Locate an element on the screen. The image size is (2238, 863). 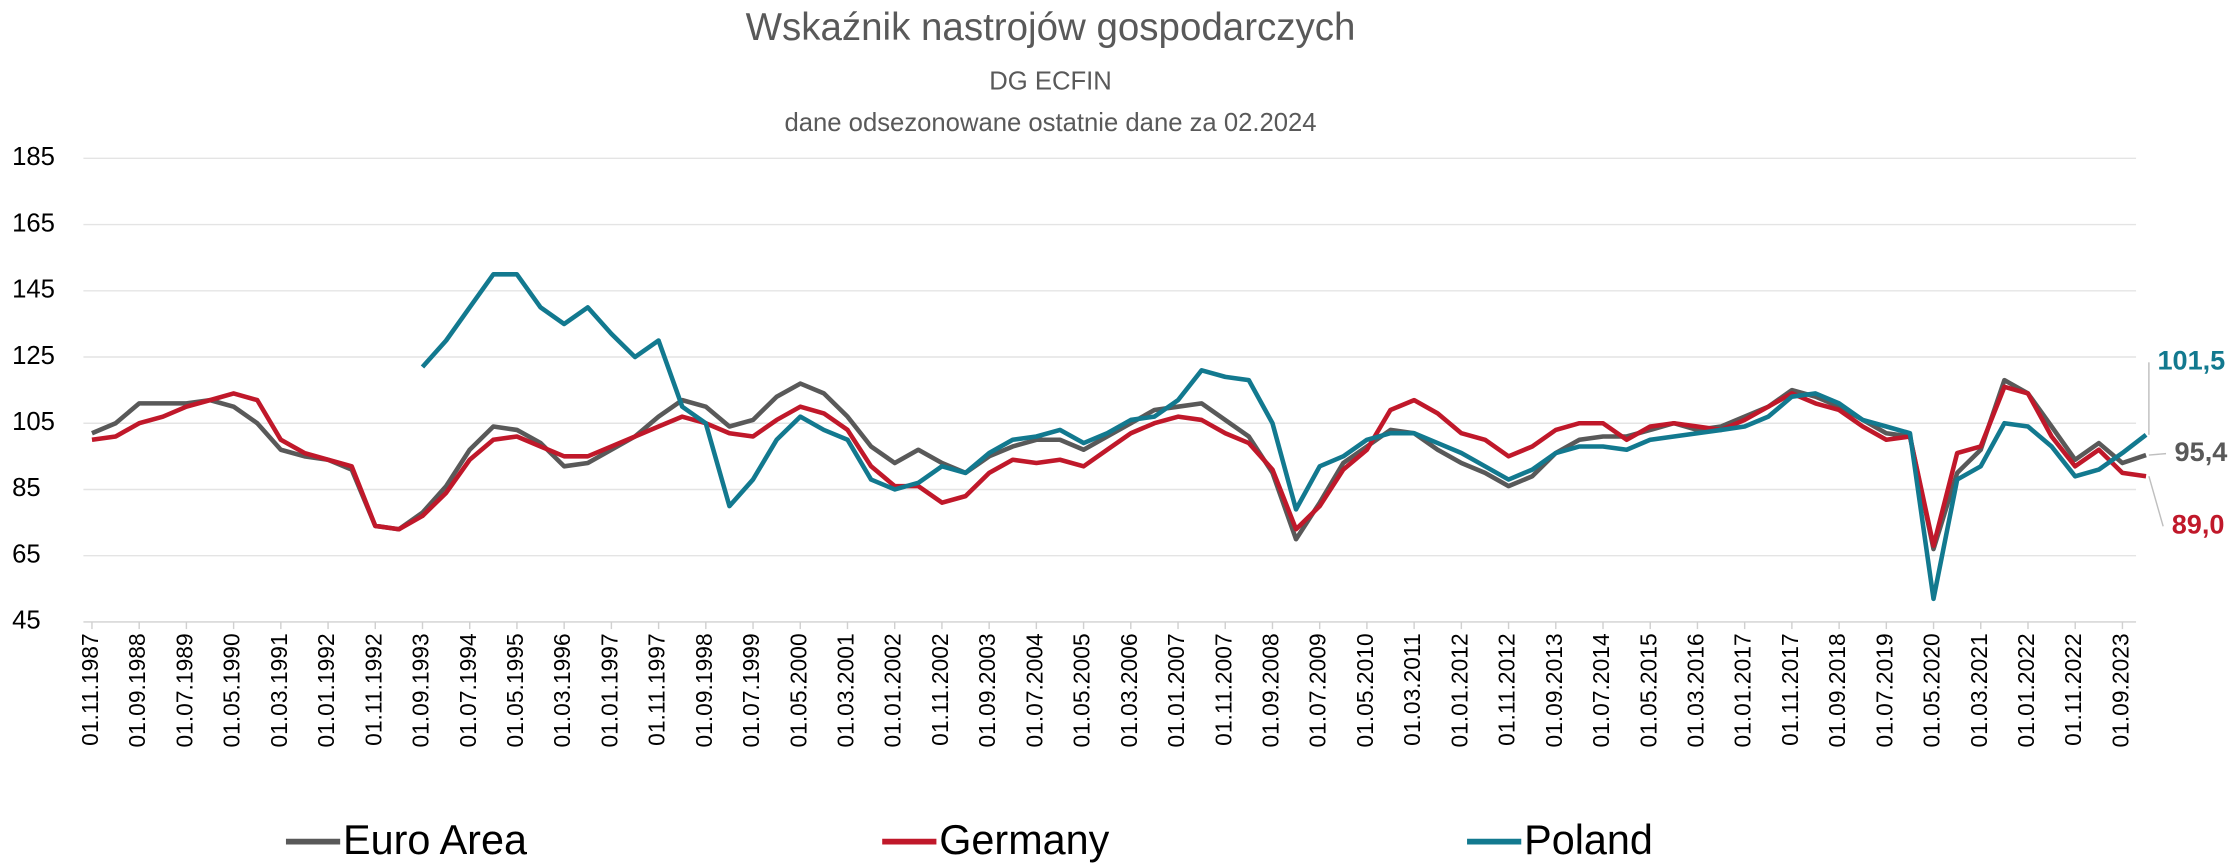
x-tick-label: 01.11.2007 is located at coordinates (1223, 689).